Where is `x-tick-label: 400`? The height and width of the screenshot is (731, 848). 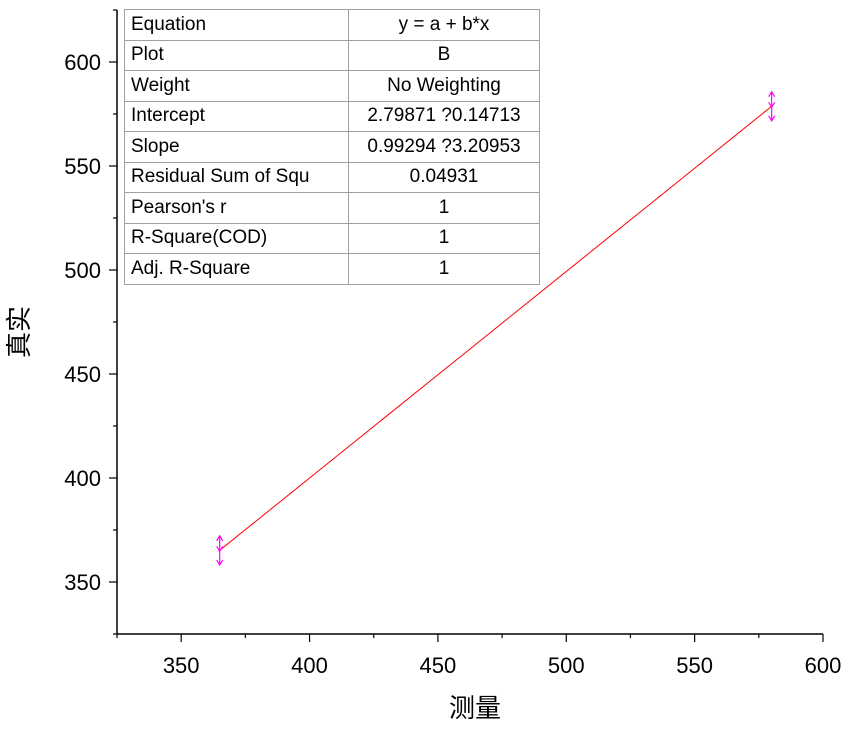
x-tick-label: 400 is located at coordinates (309, 665).